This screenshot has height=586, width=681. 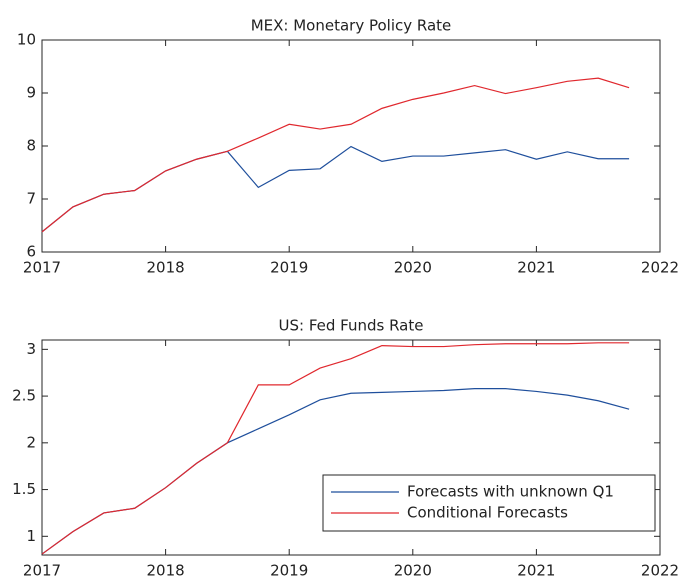 I want to click on legend-box, so click(x=489, y=503).